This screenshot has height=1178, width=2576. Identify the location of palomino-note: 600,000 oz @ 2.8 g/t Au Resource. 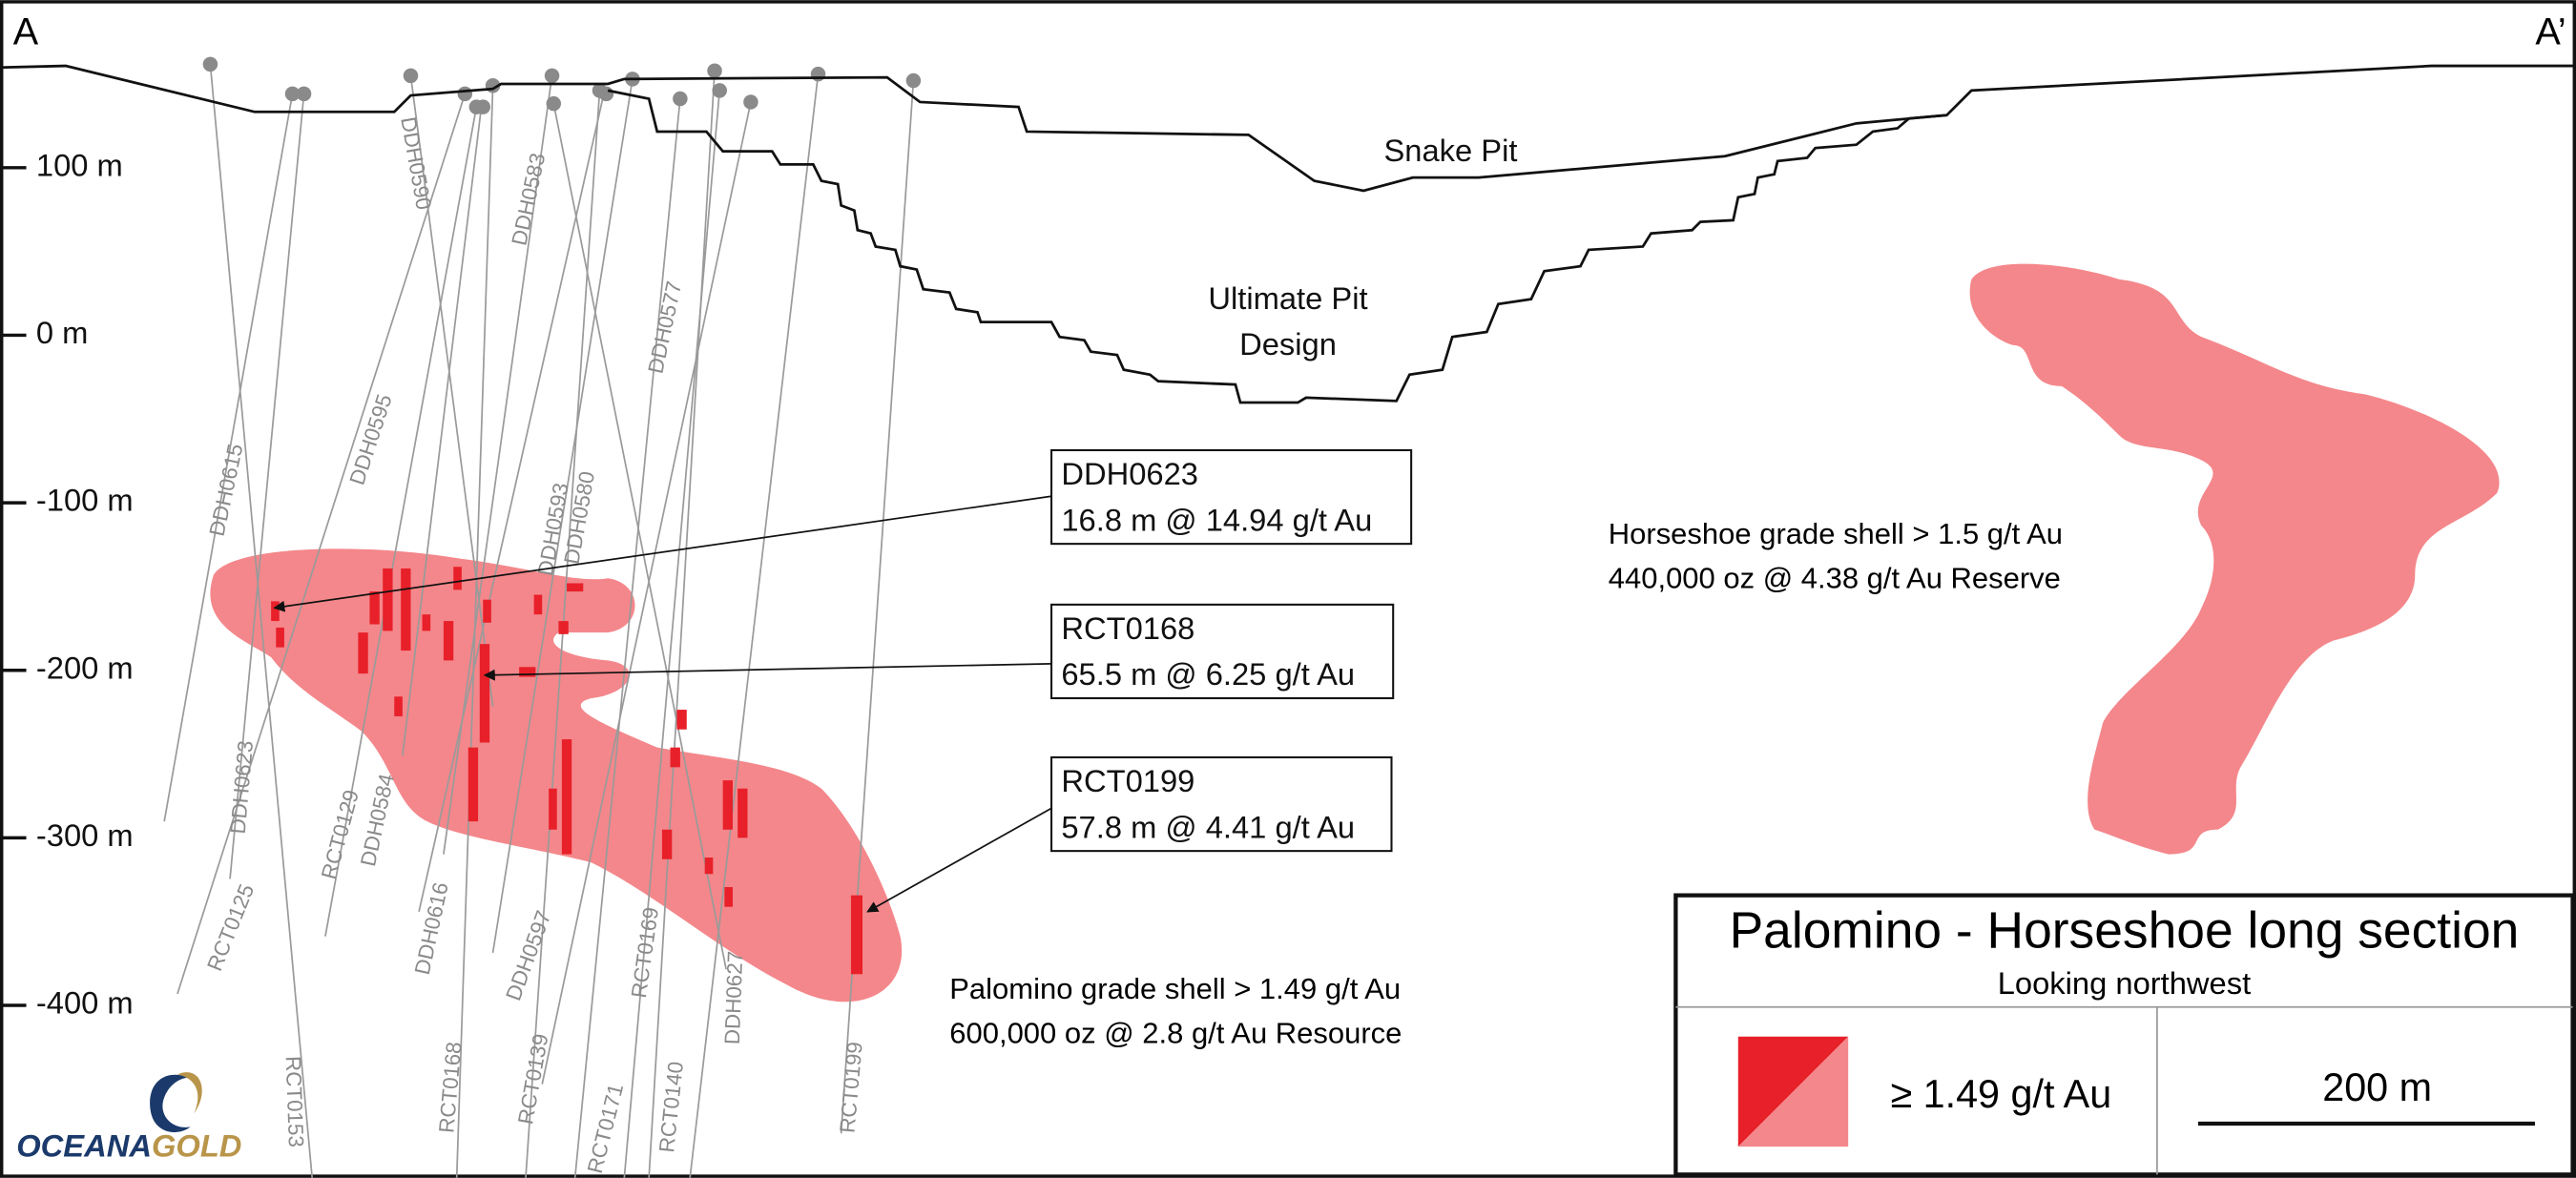
(1175, 1033).